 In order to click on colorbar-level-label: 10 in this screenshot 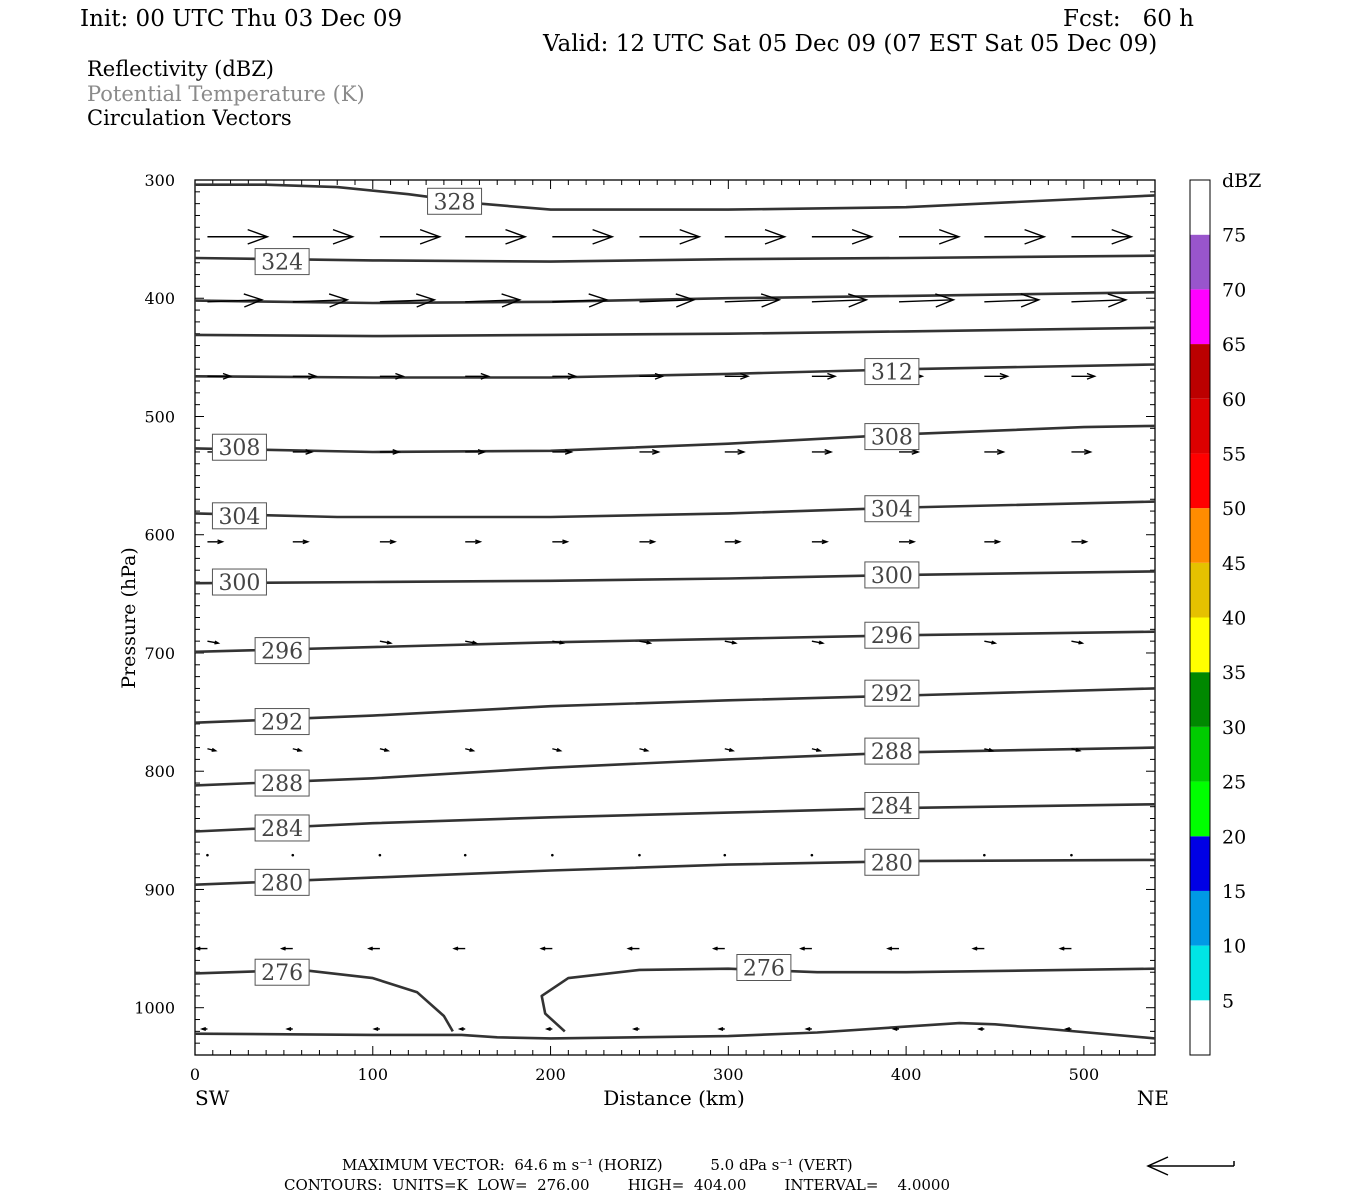, I will do `click(1234, 947)`.